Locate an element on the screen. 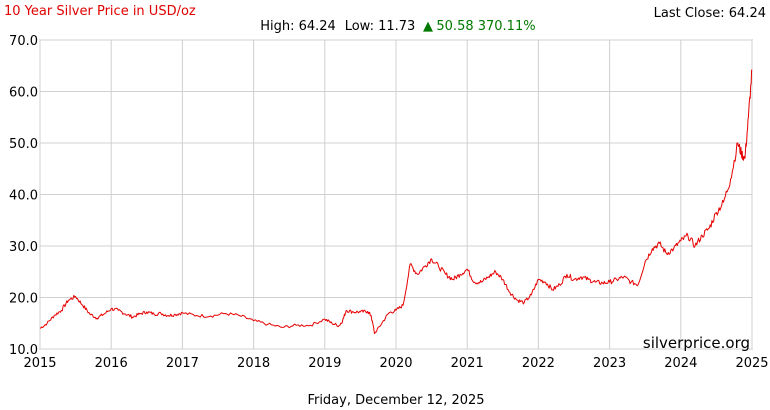  y-tick-label: 40.0 is located at coordinates (23, 196).